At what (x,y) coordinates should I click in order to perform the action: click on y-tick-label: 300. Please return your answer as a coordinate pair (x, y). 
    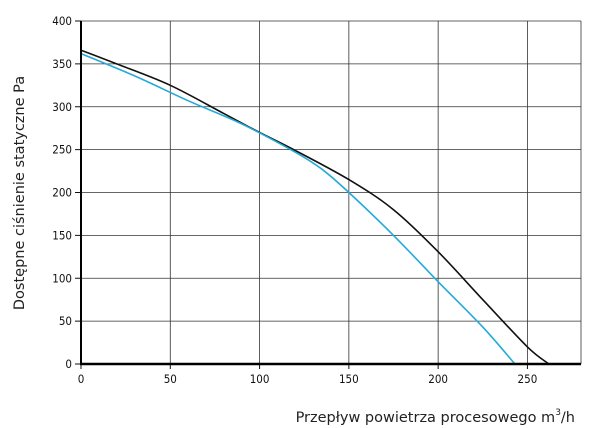
    Looking at the image, I should click on (62, 107).